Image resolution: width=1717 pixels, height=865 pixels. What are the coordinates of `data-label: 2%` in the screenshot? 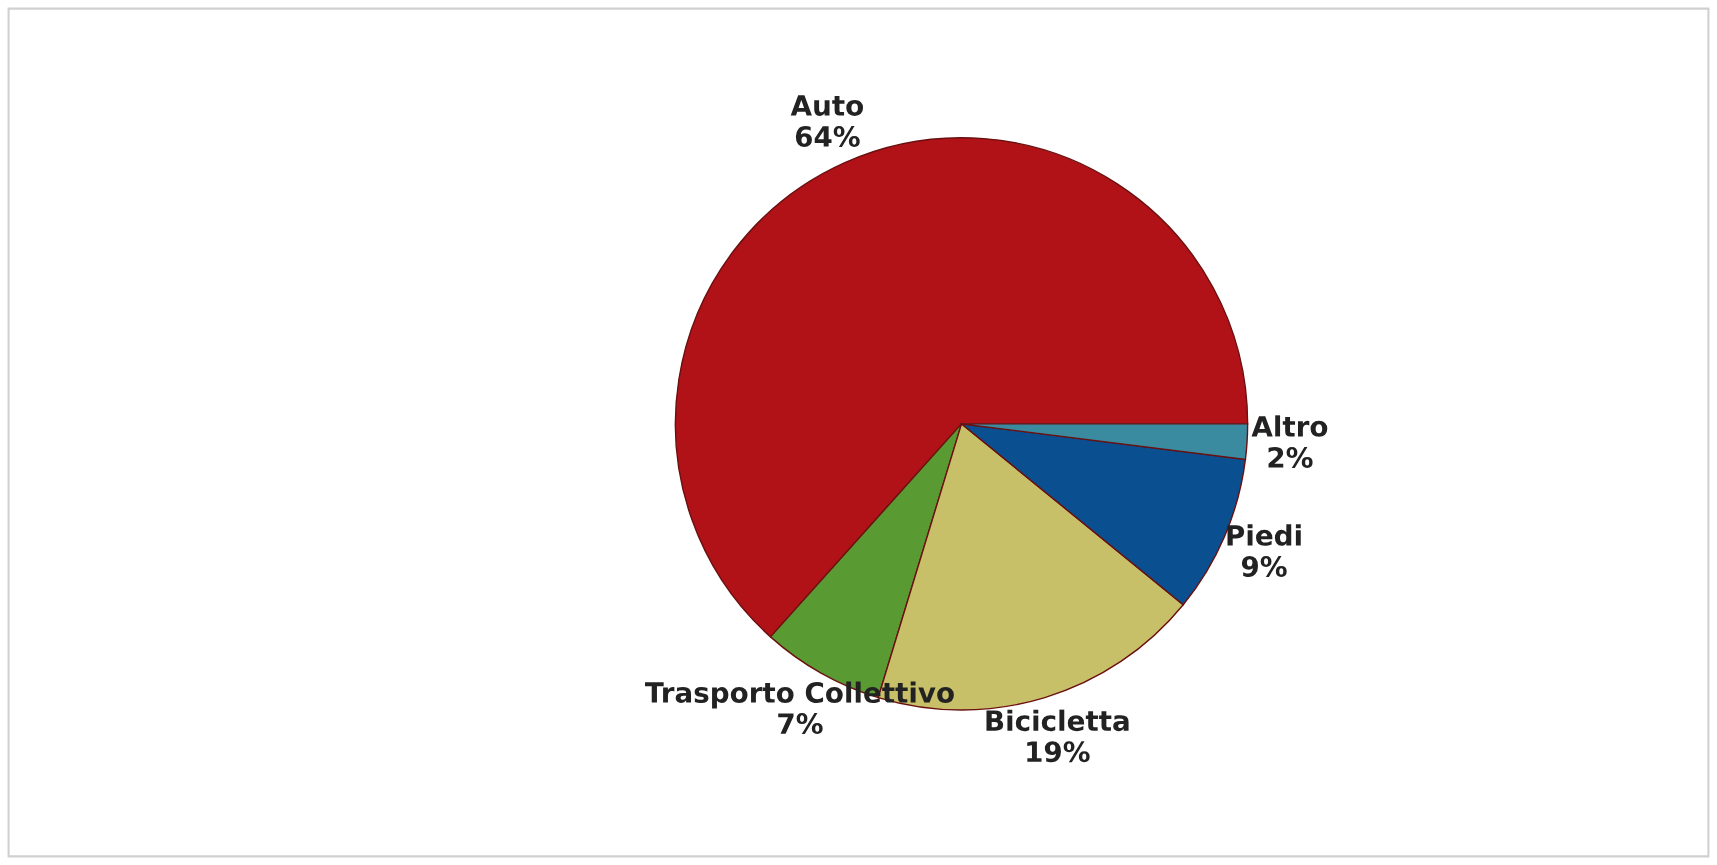 It's located at (1290, 457).